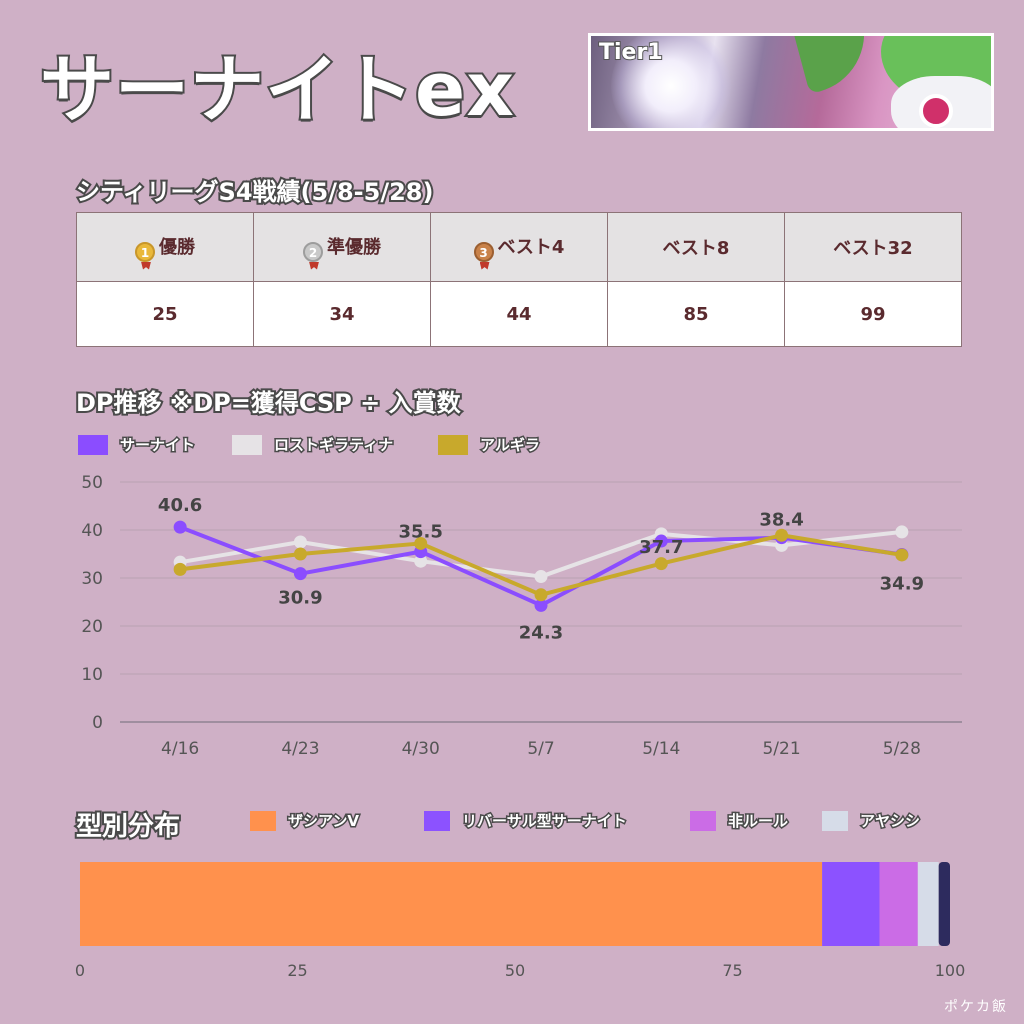  What do you see at coordinates (510, 445) in the screenshot?
I see `legend-label: アルギラ` at bounding box center [510, 445].